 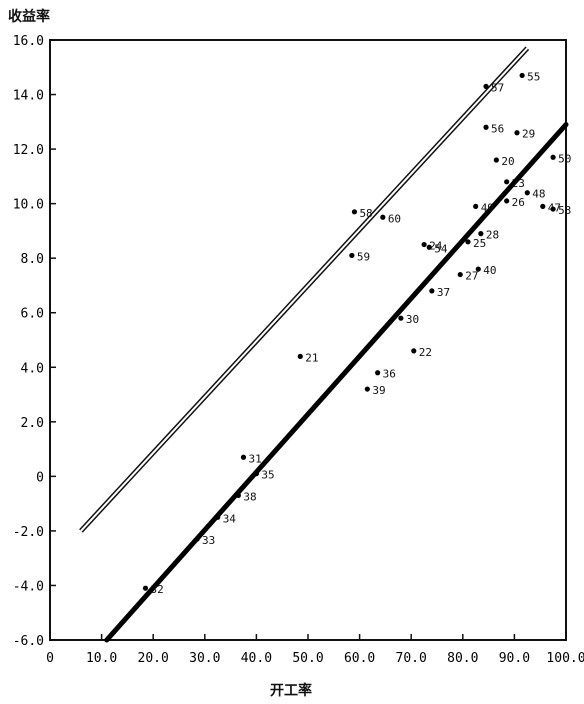 I want to click on x-tick-label: 40.0, so click(x=256, y=658).